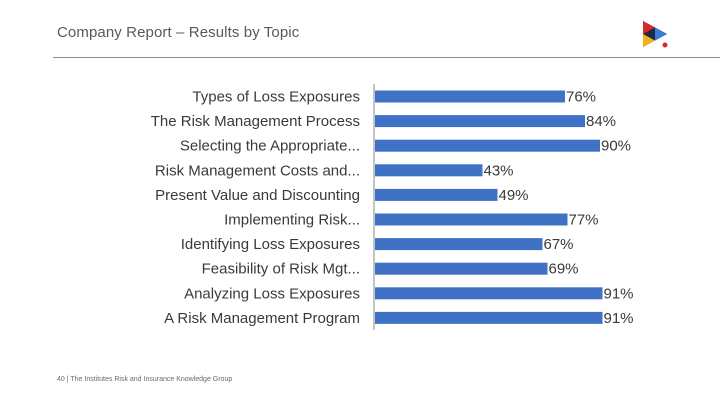  I want to click on category-label: Types of Loss Exposures, so click(276, 97).